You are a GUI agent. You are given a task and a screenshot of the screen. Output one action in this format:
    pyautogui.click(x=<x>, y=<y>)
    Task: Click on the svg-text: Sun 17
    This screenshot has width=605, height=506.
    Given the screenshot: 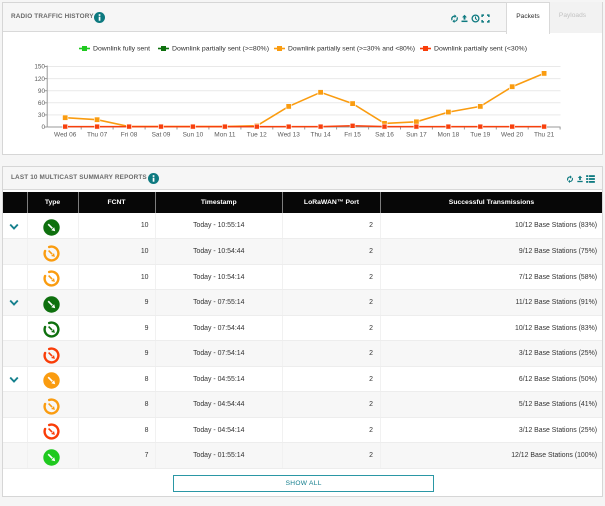 What is the action you would take?
    pyautogui.click(x=416, y=135)
    